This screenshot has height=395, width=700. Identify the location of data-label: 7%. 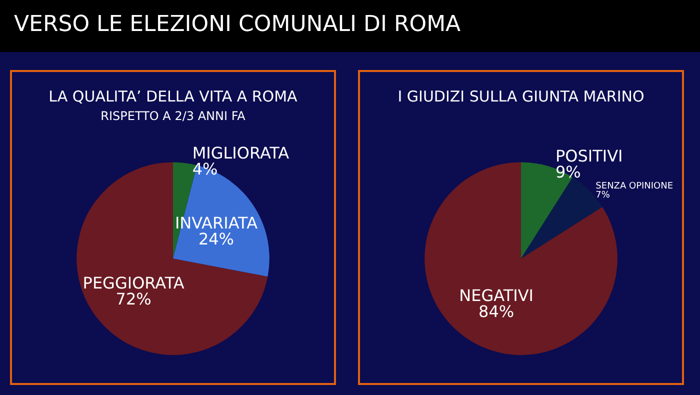
(603, 195).